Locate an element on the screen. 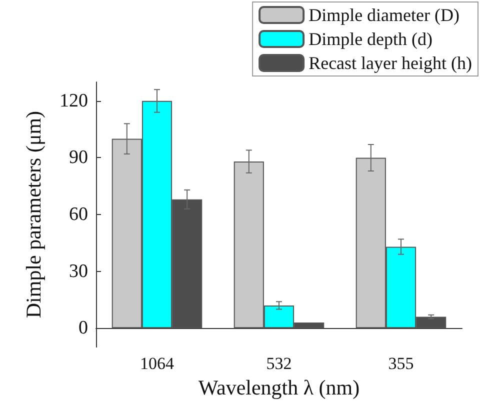  x-axis-title: Wavelength λ (nm) is located at coordinates (279, 388).